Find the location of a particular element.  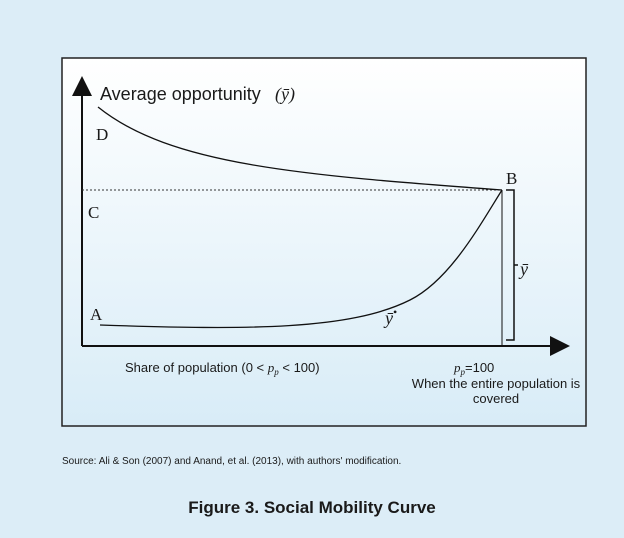

axis-symbol: (ȳ) is located at coordinates (285, 94).